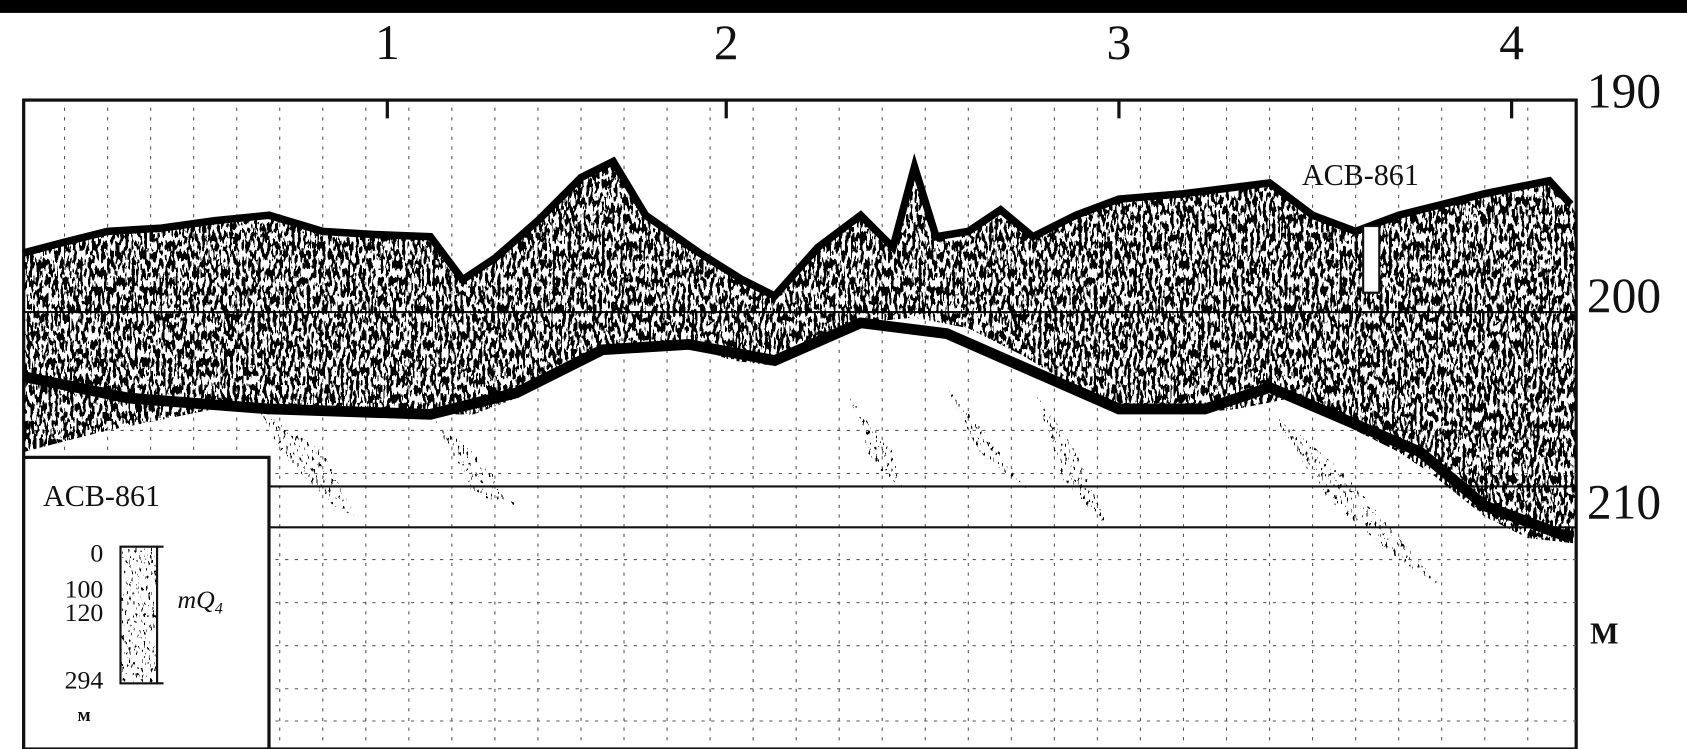  What do you see at coordinates (84, 612) in the screenshot?
I see `legend-depth: 120` at bounding box center [84, 612].